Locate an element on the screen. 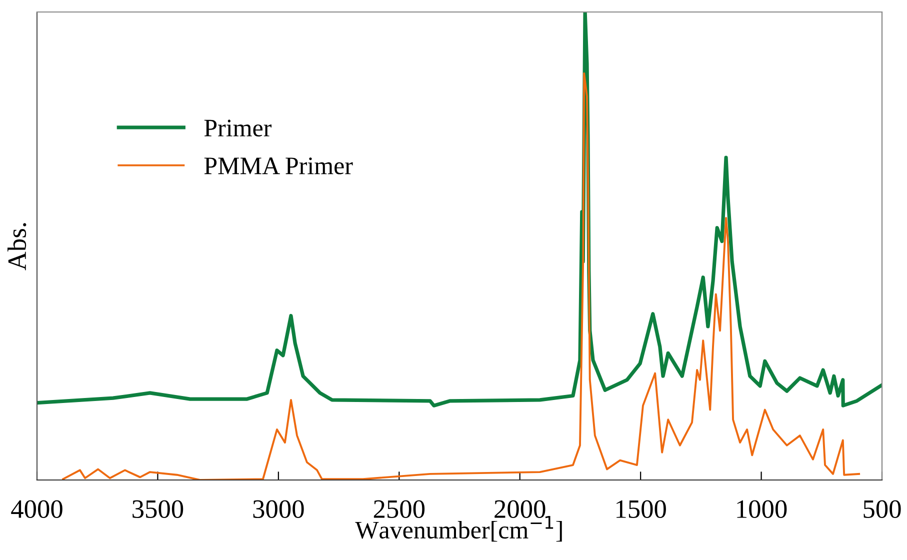 The image size is (907, 560). legend-label: Primer is located at coordinates (238, 128).